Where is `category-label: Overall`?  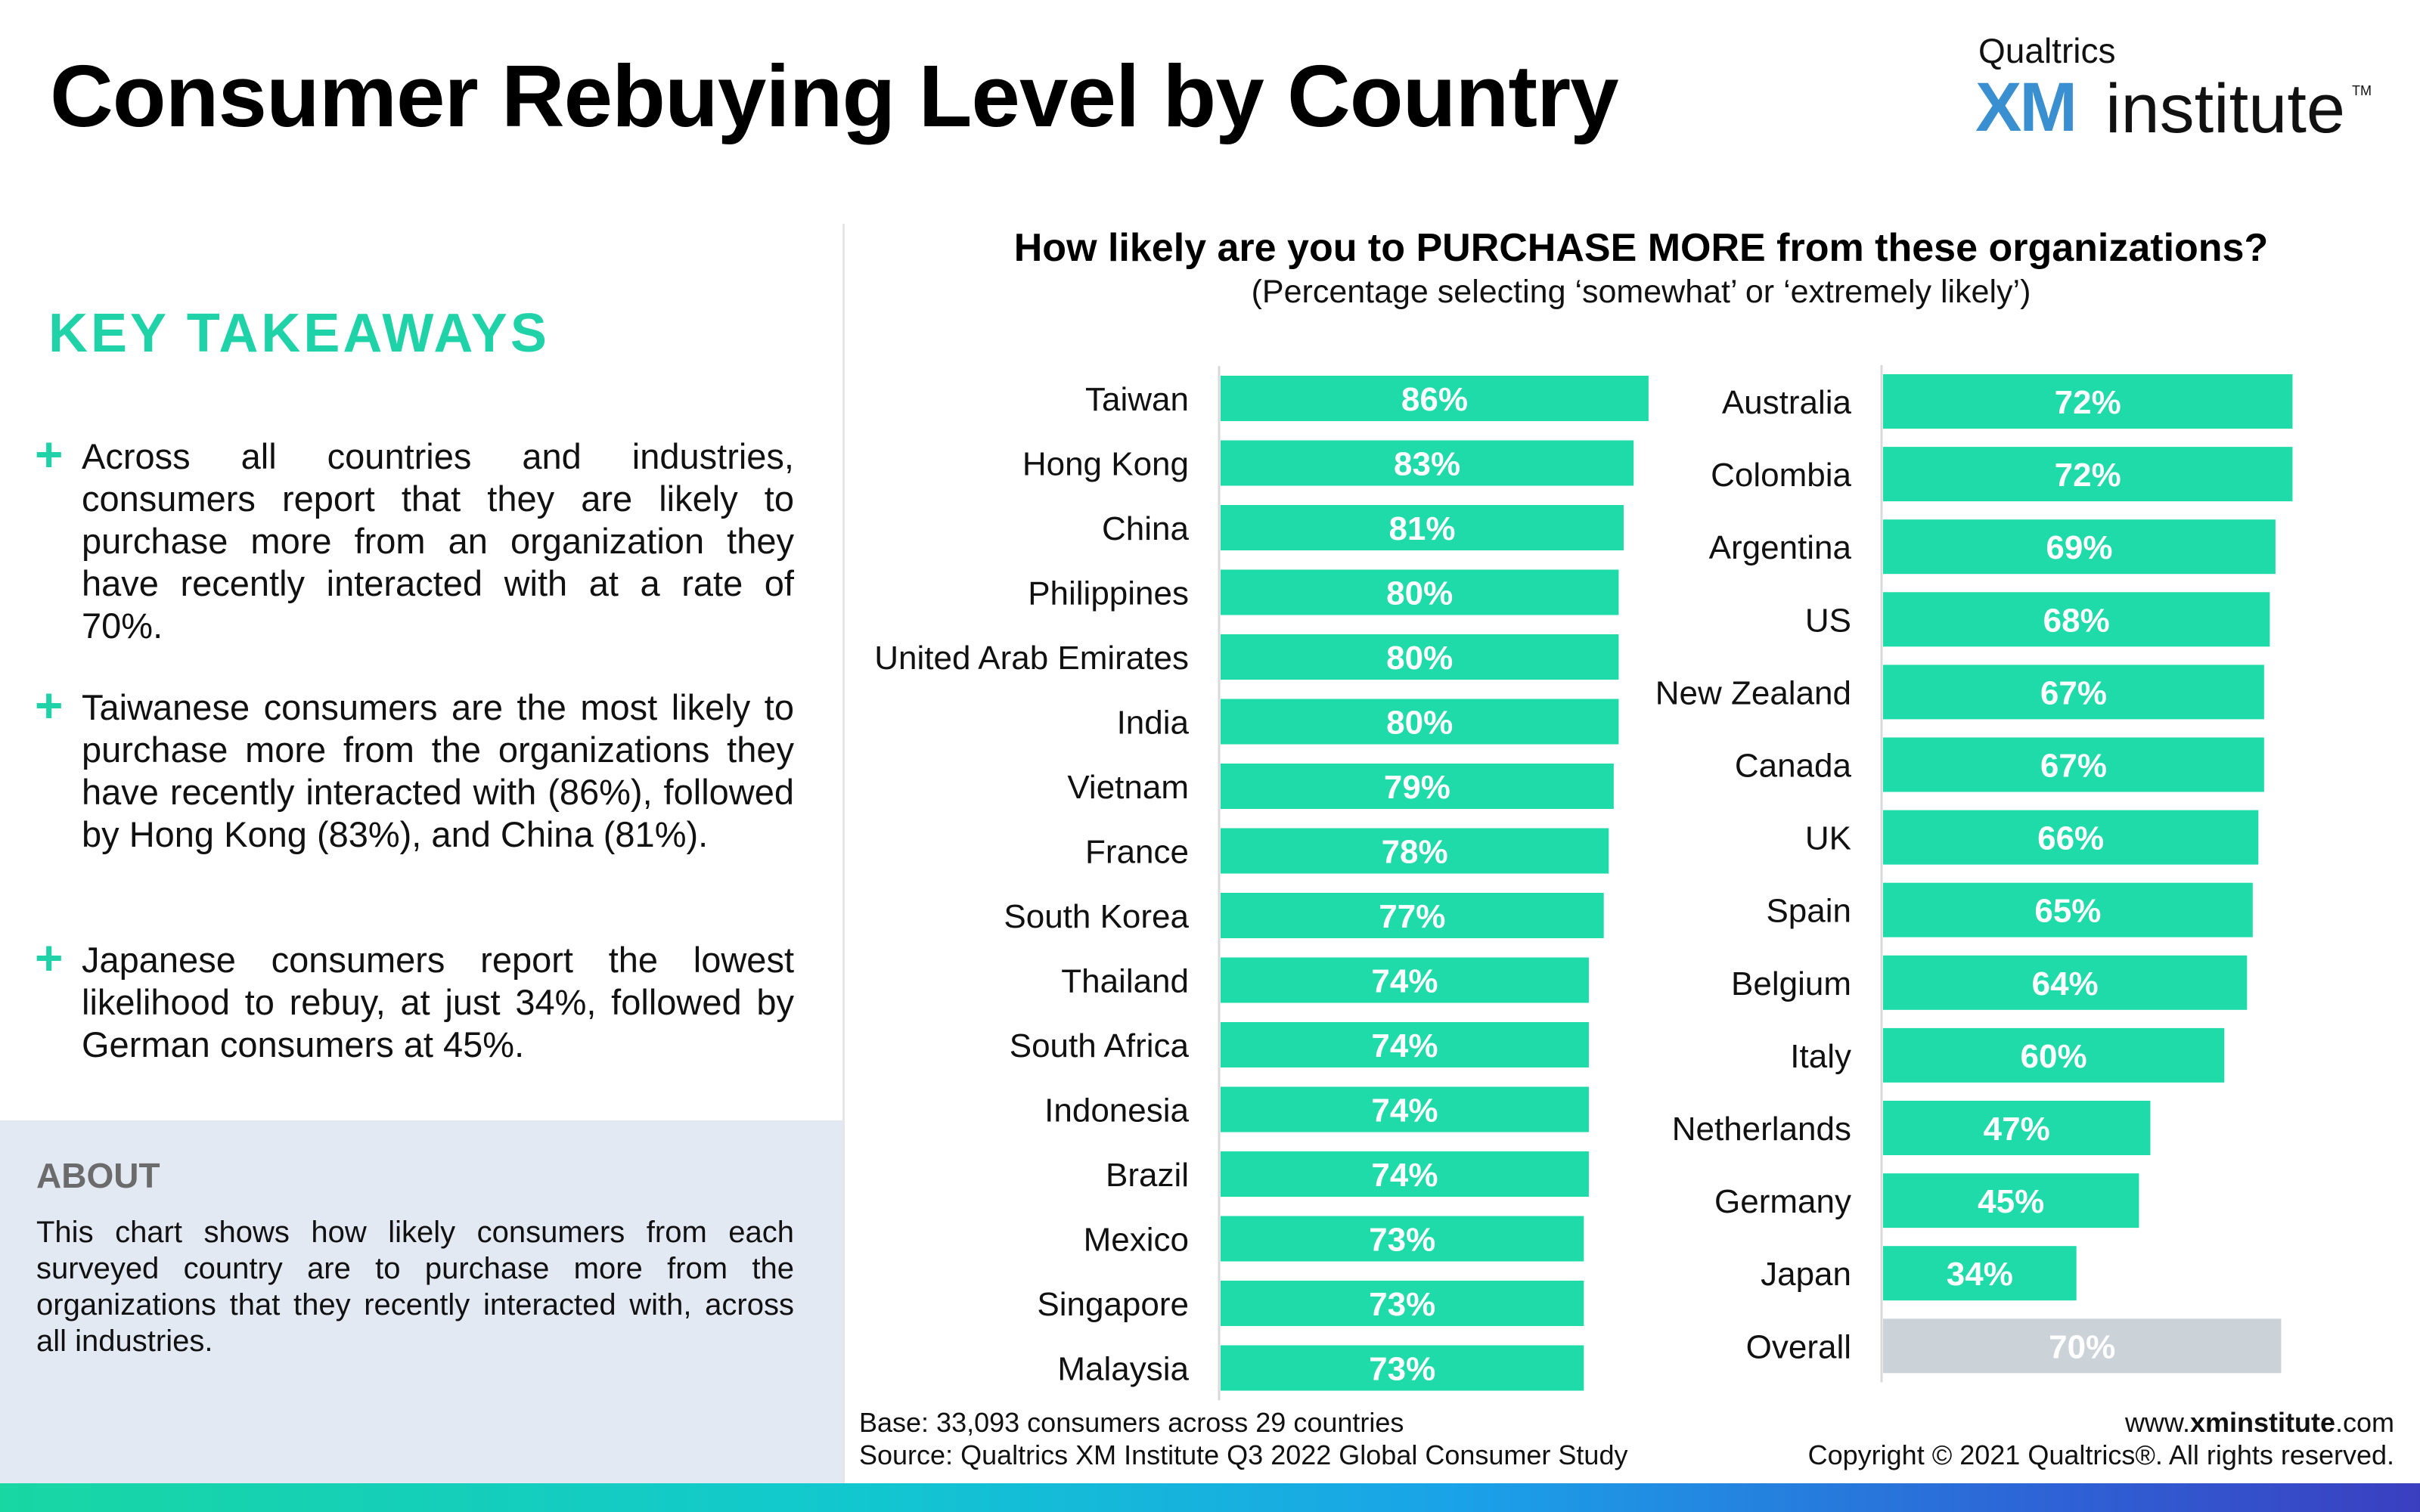
category-label: Overall is located at coordinates (1799, 1346).